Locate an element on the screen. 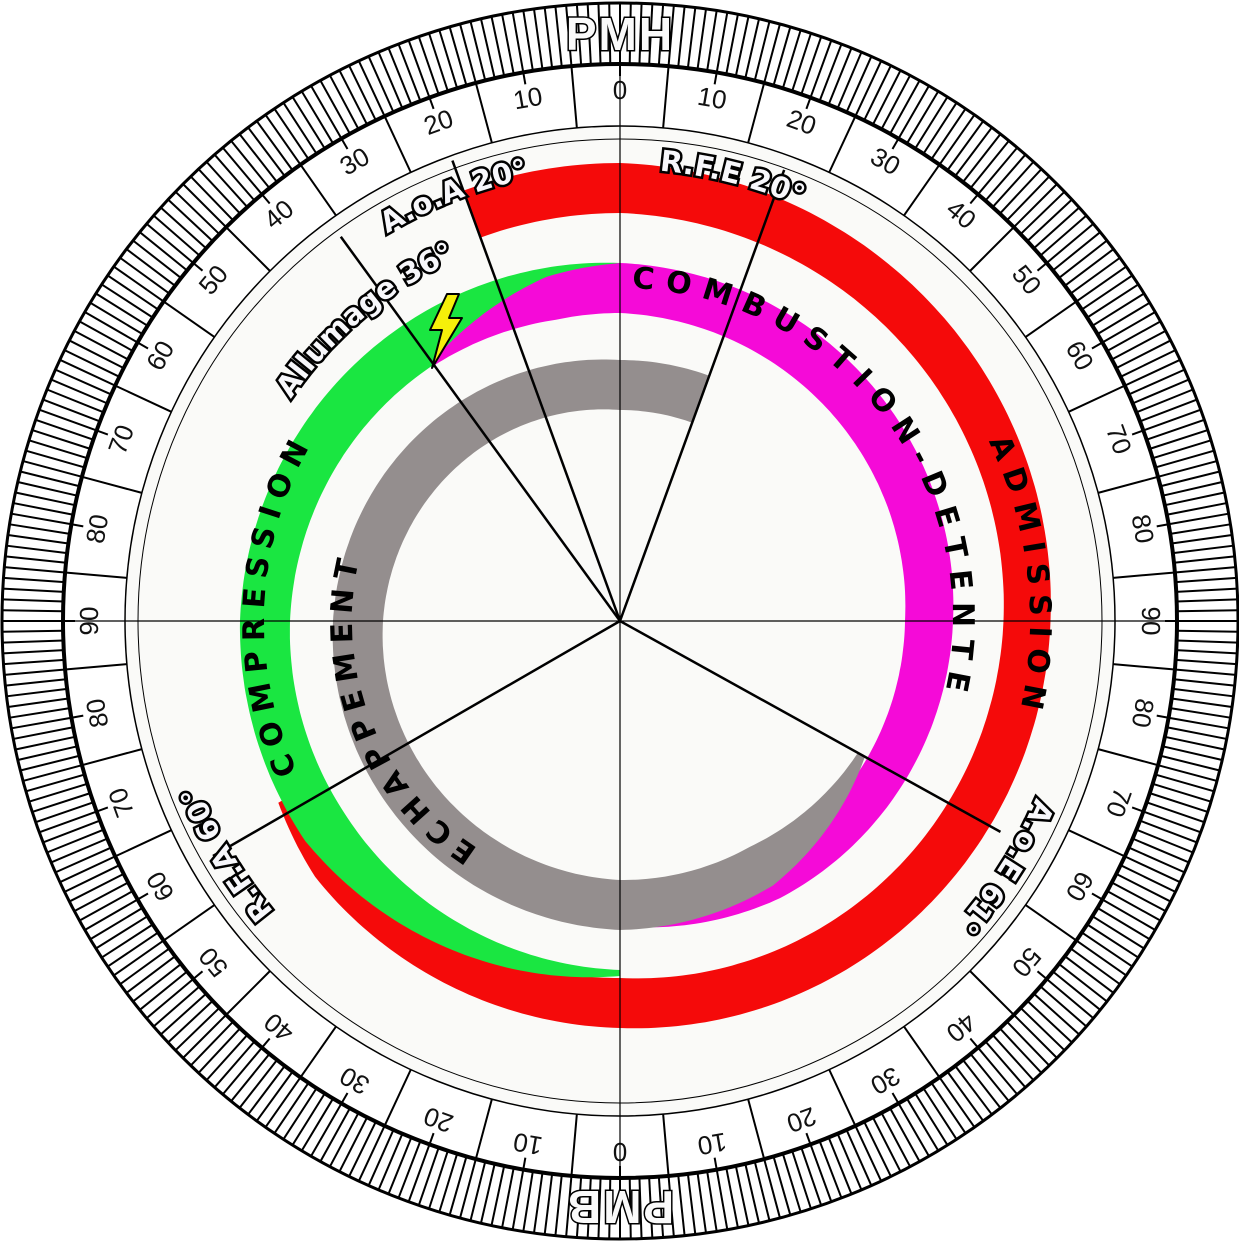 The width and height of the screenshot is (1239, 1243). lightning-bolt-icon is located at coordinates (446, 331).